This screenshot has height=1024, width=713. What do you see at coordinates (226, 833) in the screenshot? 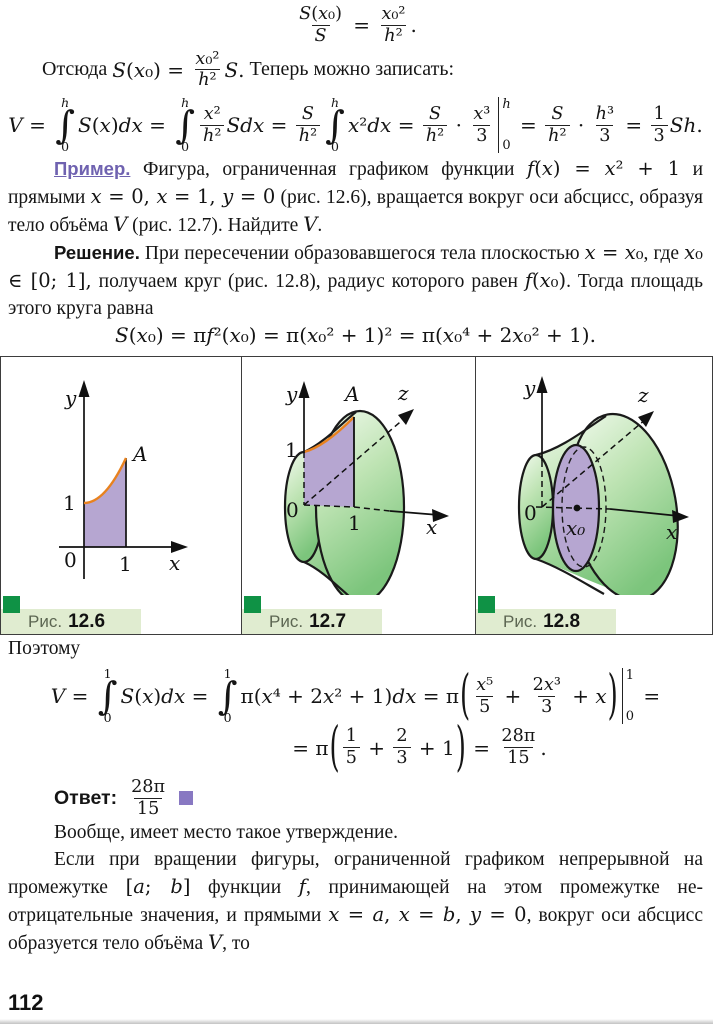
I see `paragraph-statement-intro: Вообще, имеет место такое утверждение.` at bounding box center [226, 833].